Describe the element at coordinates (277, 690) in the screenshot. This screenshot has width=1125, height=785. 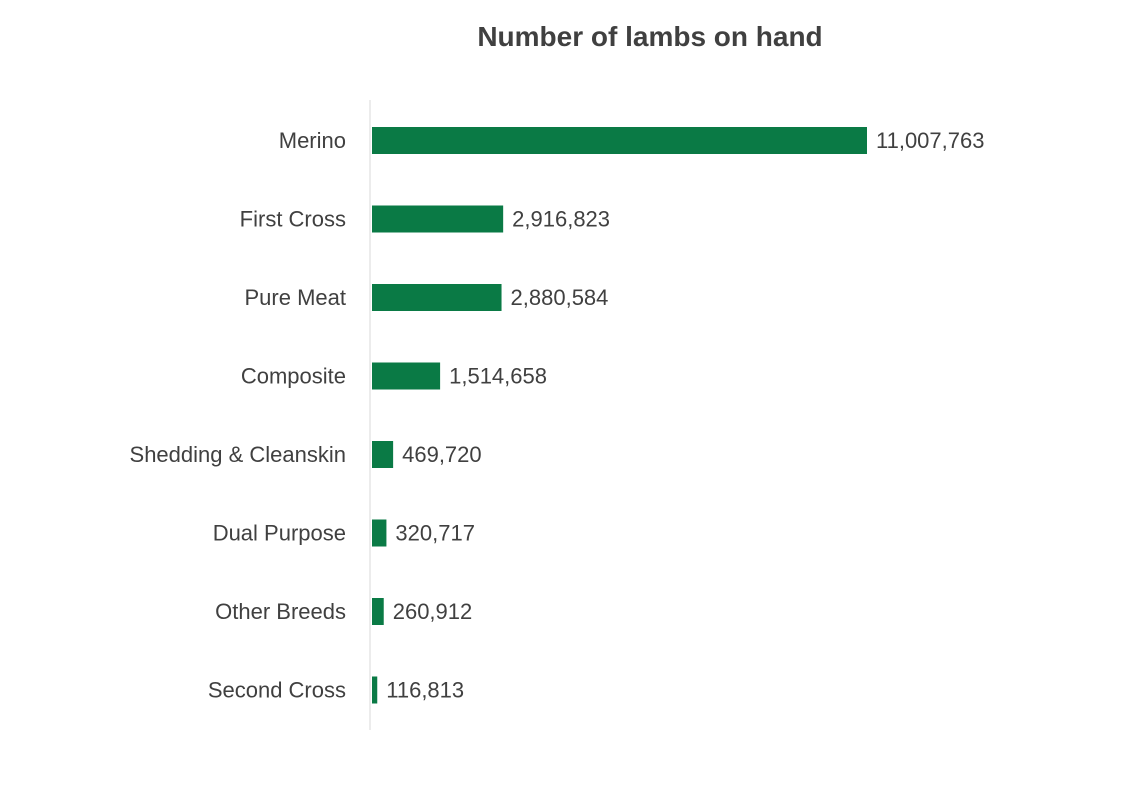
I see `category-label: Second Cross` at that location.